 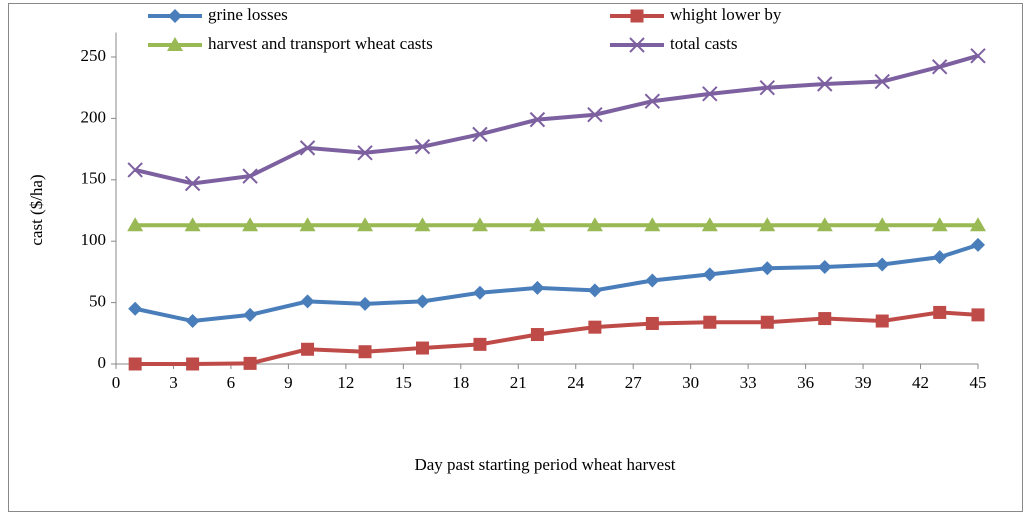 What do you see at coordinates (320, 43) in the screenshot?
I see `legend-label: harvest and transport wheat casts` at bounding box center [320, 43].